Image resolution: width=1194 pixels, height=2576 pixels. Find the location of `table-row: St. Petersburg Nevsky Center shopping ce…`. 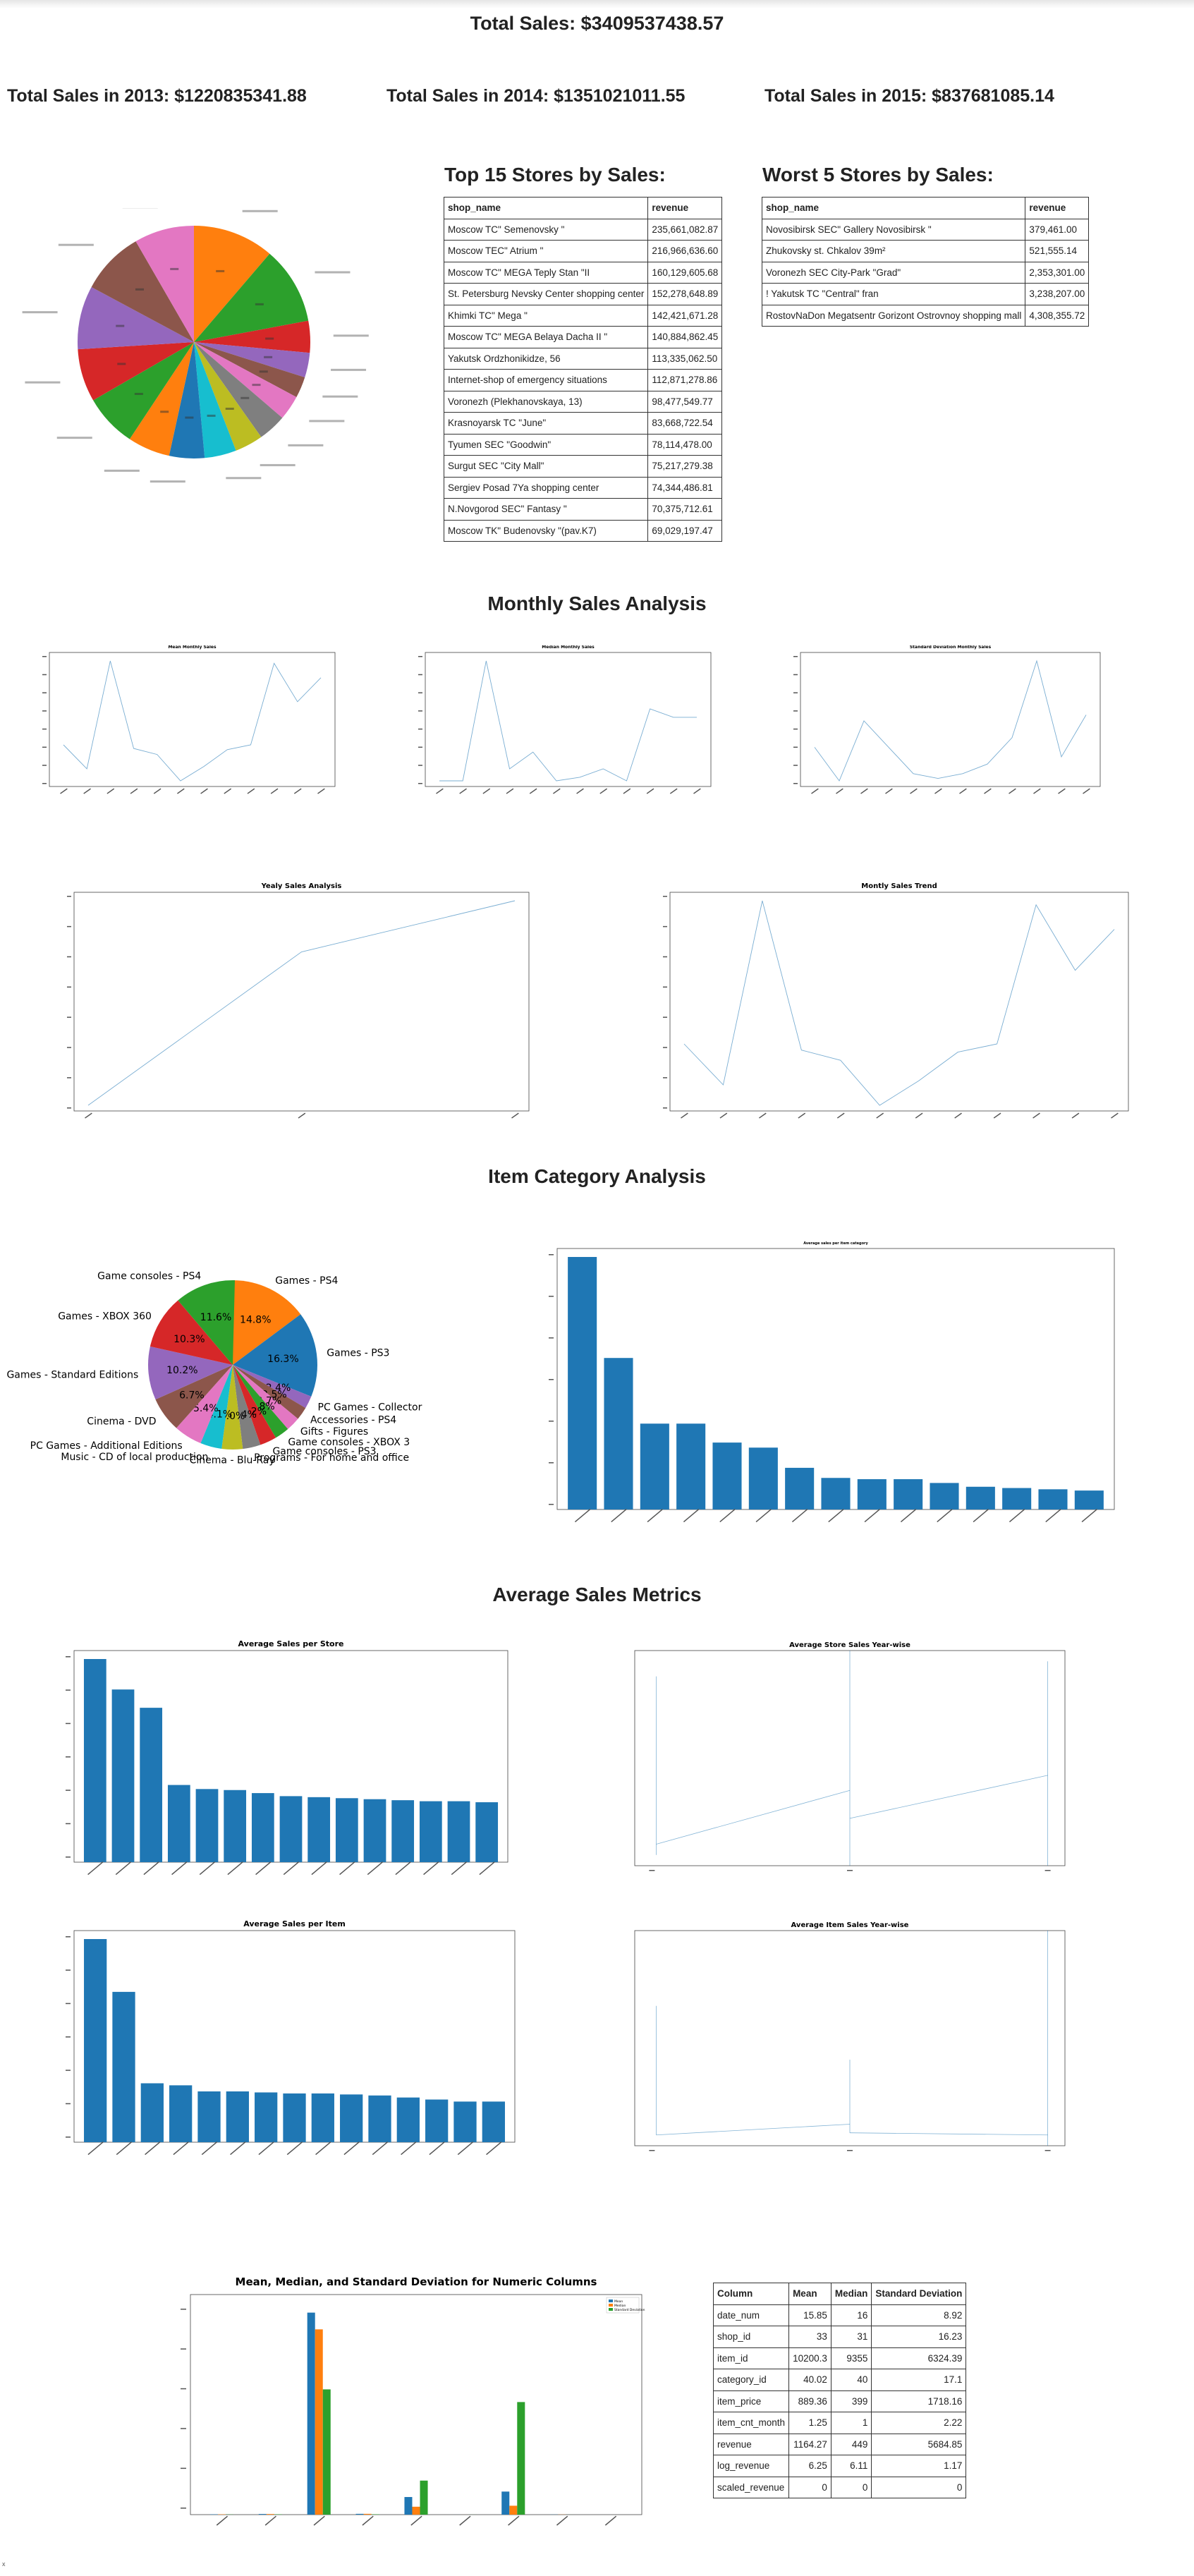

table-row: St. Petersburg Nevsky Center shopping ce… is located at coordinates (583, 294).